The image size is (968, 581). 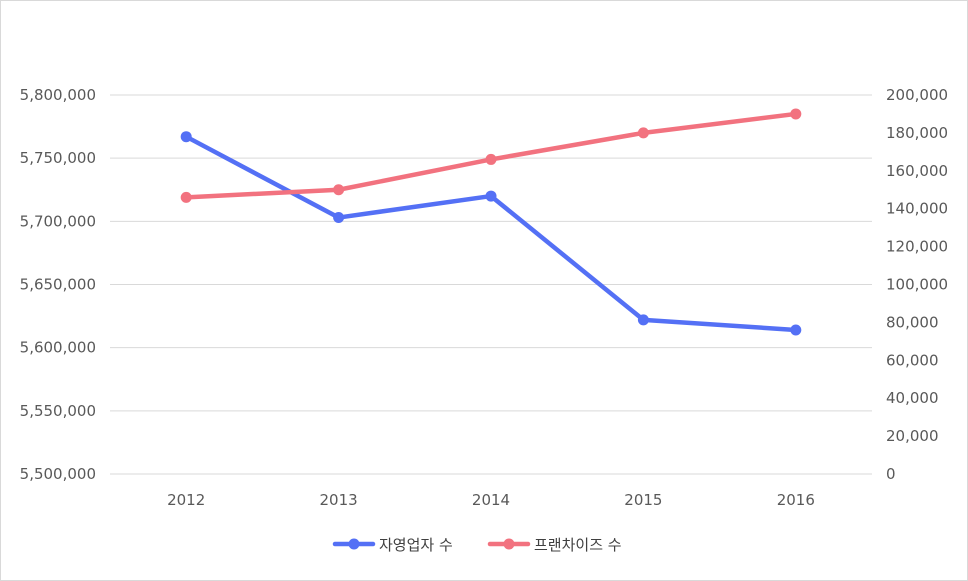 I want to click on right-tick-label: 80,000, so click(x=912, y=322).